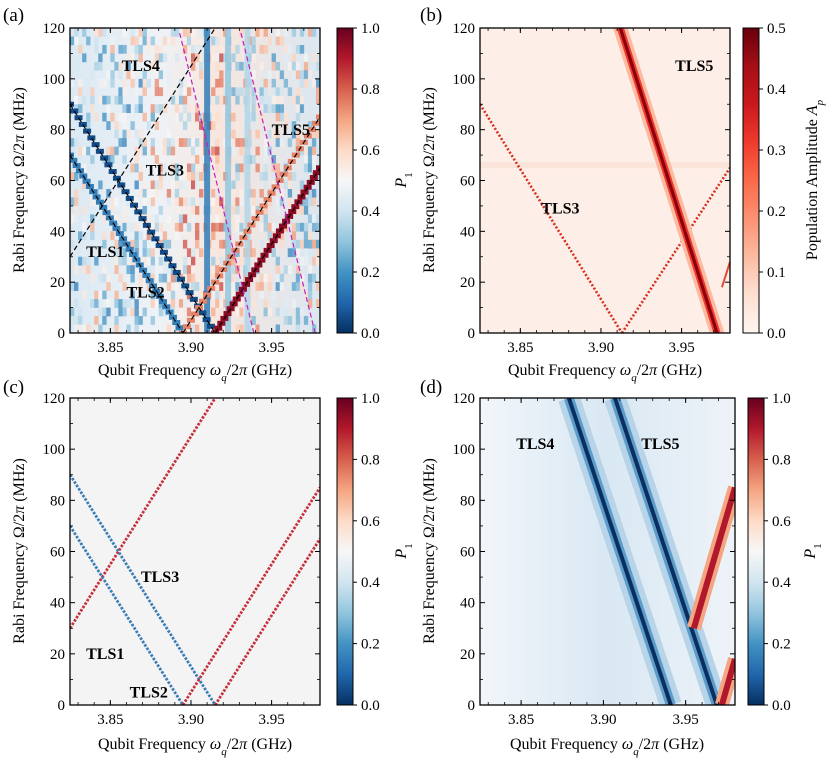  What do you see at coordinates (370, 399) in the screenshot?
I see `colorbar-tick-label: 1.0` at bounding box center [370, 399].